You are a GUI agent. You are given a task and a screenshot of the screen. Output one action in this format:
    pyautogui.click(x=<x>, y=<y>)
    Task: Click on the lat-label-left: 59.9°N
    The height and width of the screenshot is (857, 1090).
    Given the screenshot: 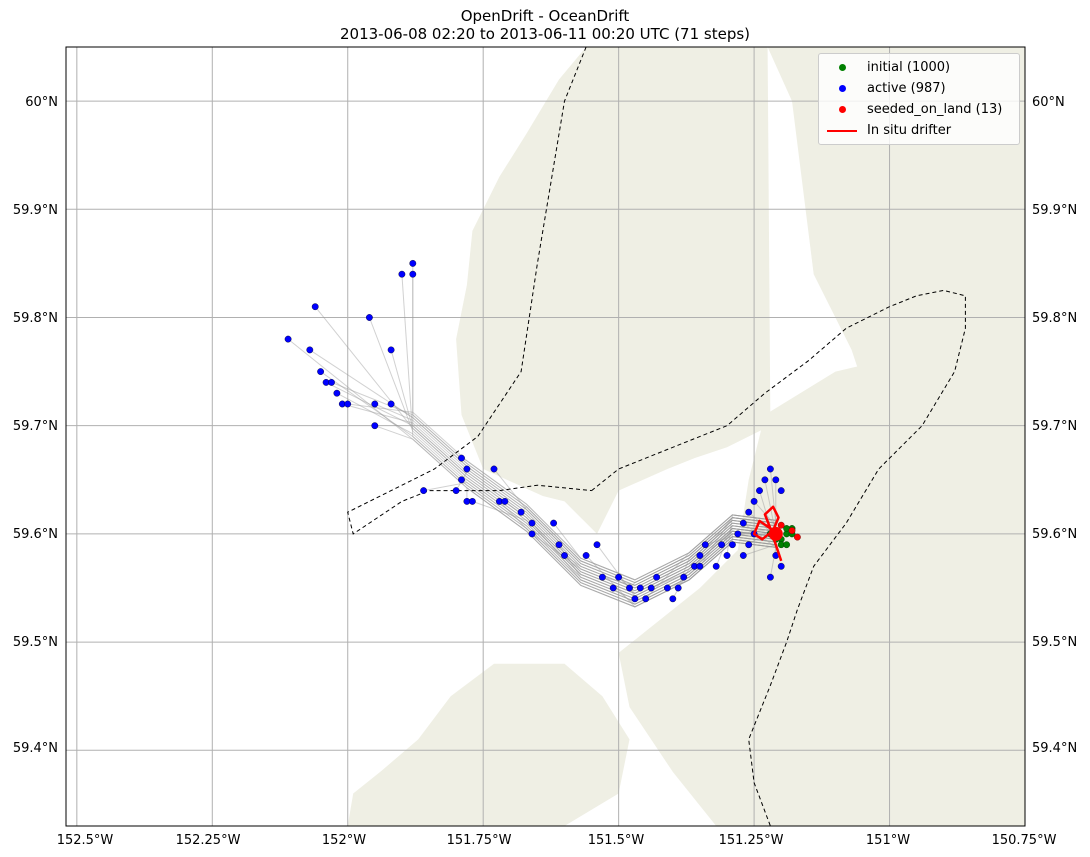 What is the action you would take?
    pyautogui.click(x=35, y=210)
    